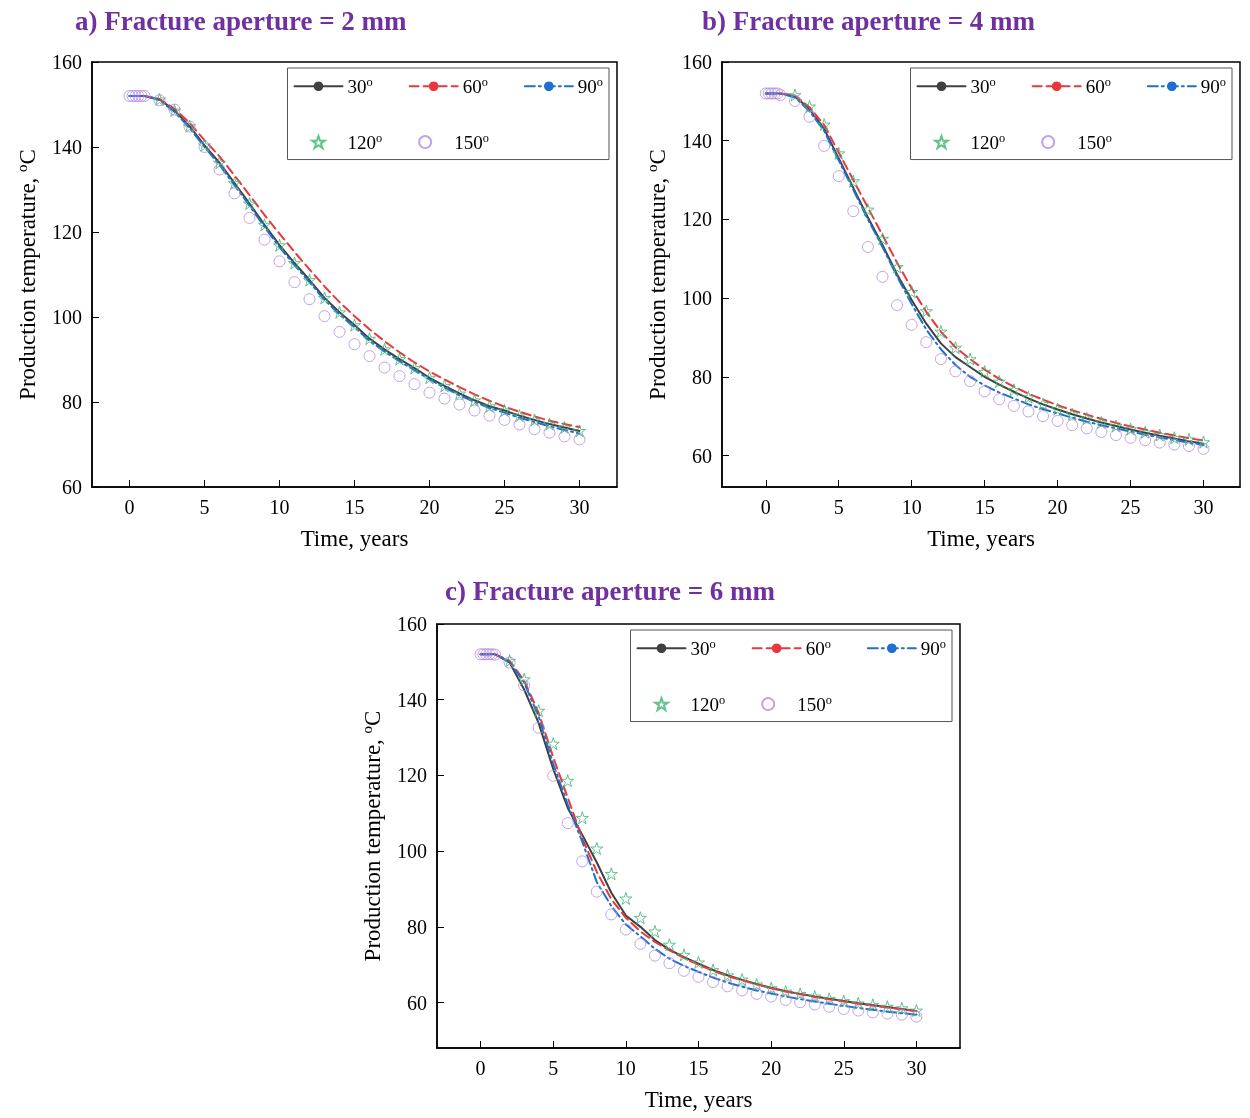 Image resolution: width=1250 pixels, height=1118 pixels. I want to click on x-tick-label: 20, so click(429, 507).